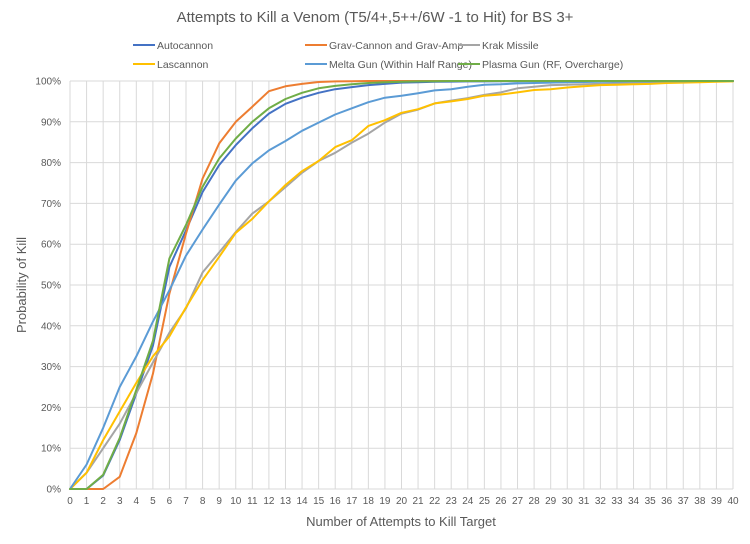  Describe the element at coordinates (700, 501) in the screenshot. I see `x-tick-label: 38` at that location.